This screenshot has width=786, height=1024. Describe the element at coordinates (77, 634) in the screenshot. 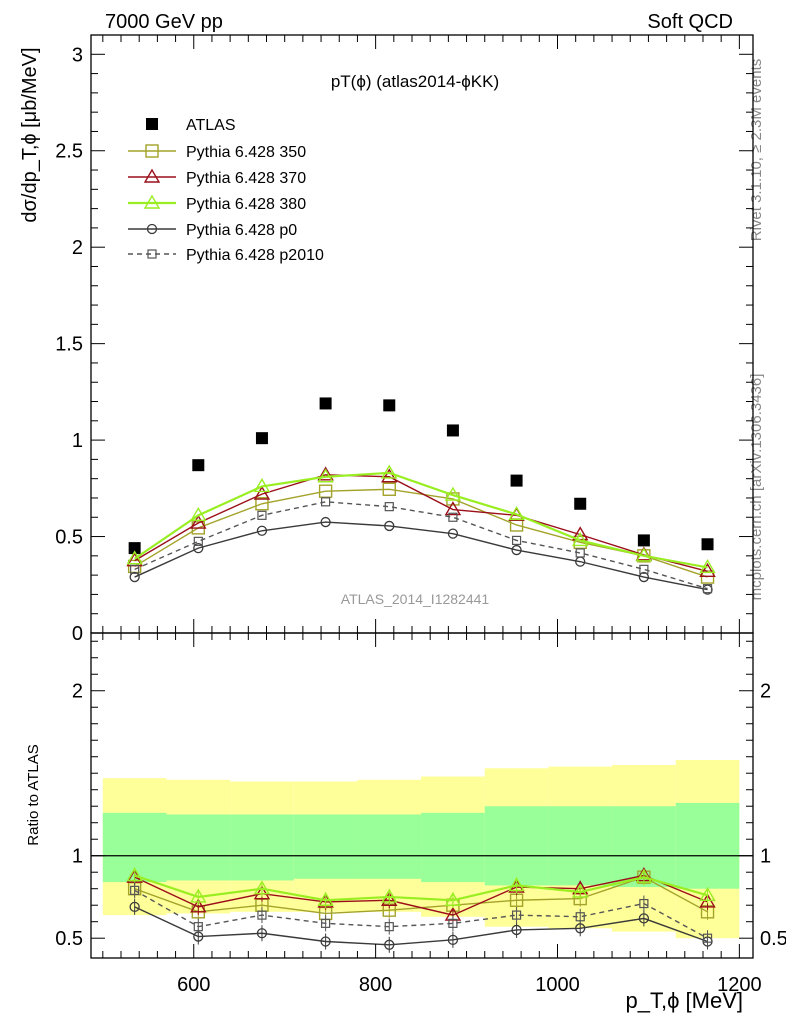

I see `main-ytick-label-0: 0` at that location.